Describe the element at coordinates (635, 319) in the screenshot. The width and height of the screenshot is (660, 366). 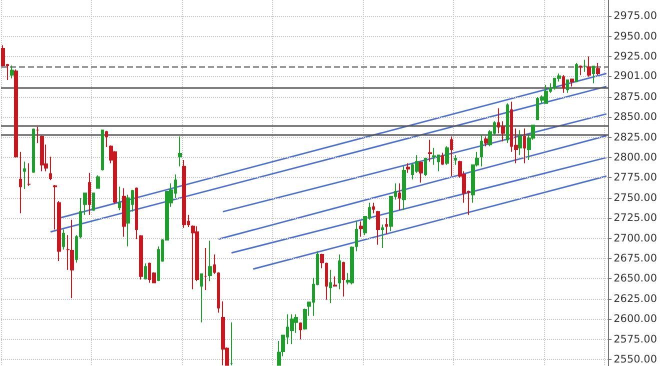
I see `y-tick-label: 2600.00` at that location.